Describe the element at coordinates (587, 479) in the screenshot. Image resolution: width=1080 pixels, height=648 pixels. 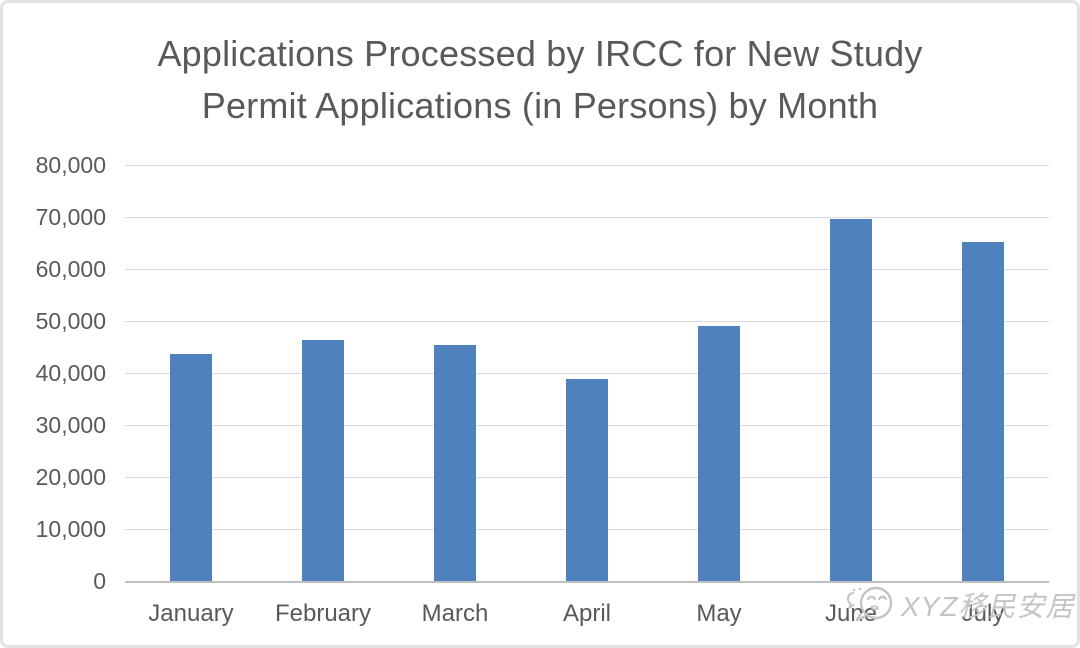
I see `bar-april` at that location.